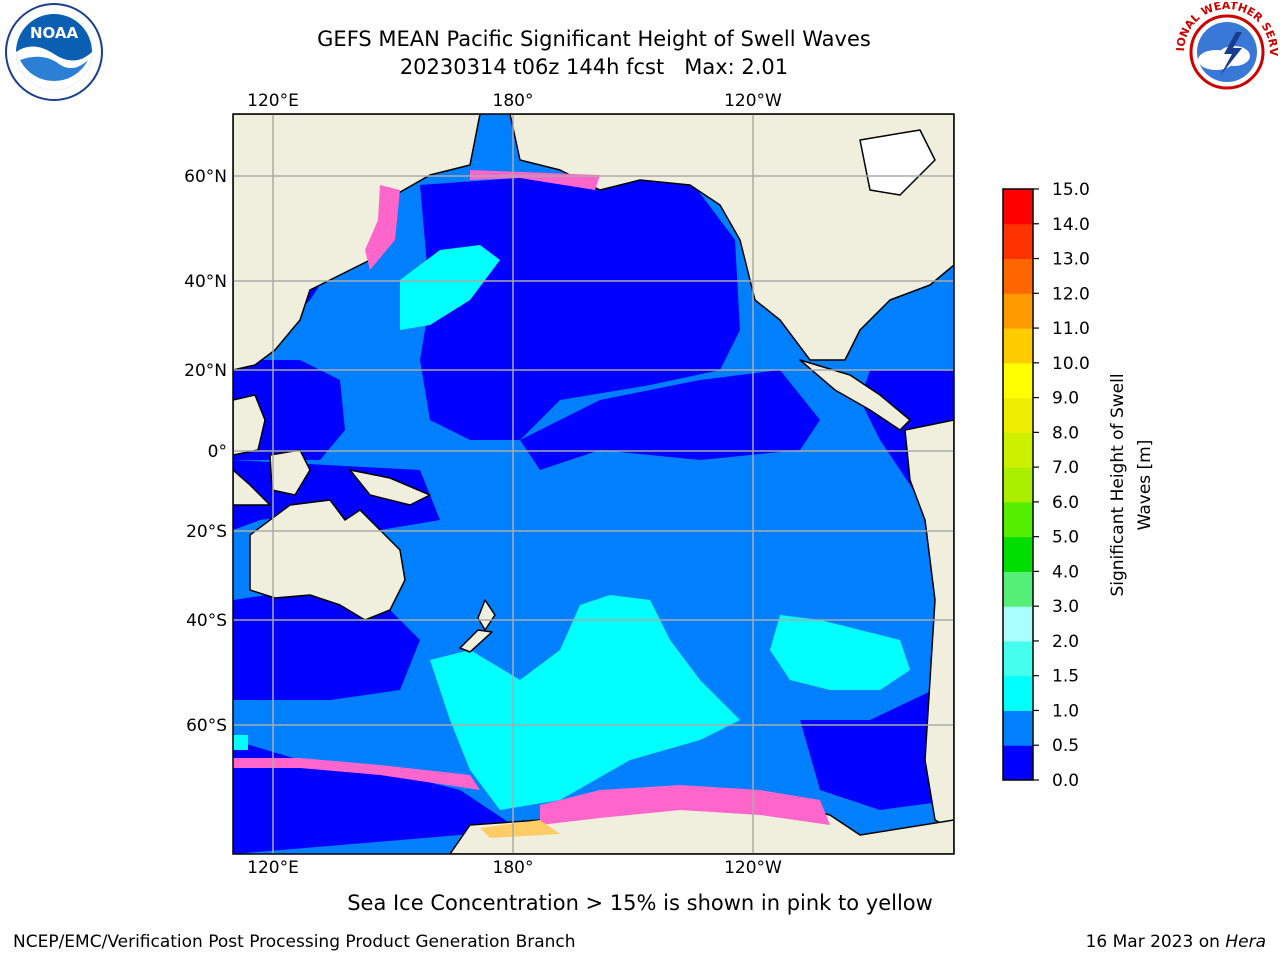 The width and height of the screenshot is (1280, 960). I want to click on colorbar-tick-label: 10.0, so click(1071, 364).